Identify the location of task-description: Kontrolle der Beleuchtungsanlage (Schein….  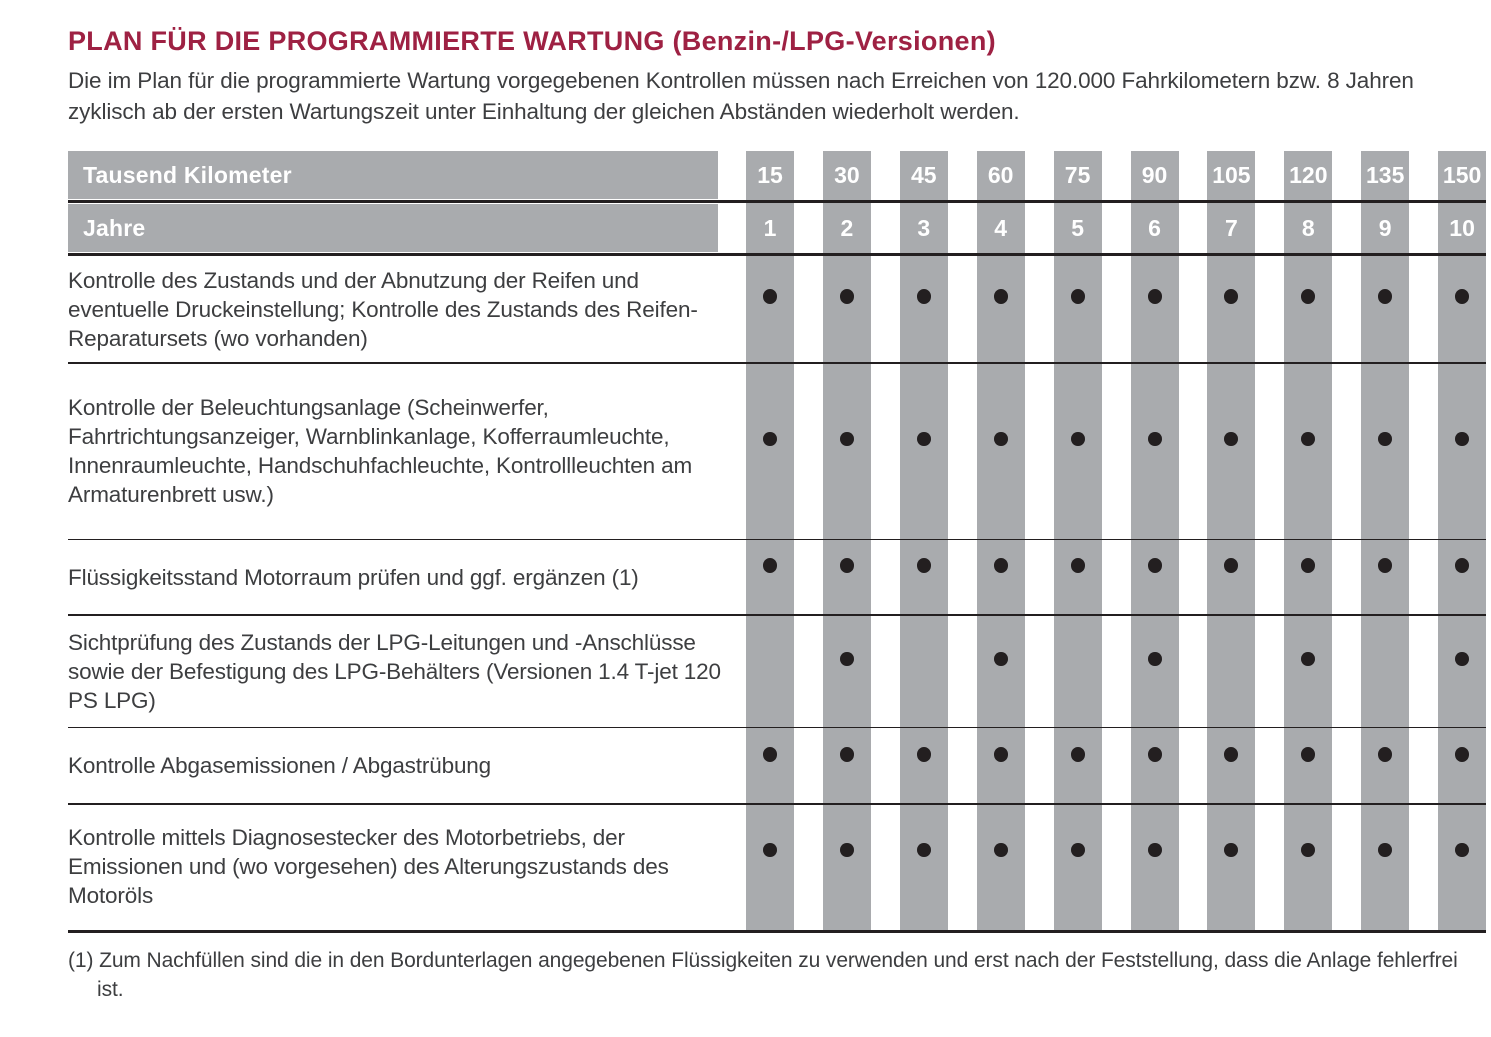
(380, 451).